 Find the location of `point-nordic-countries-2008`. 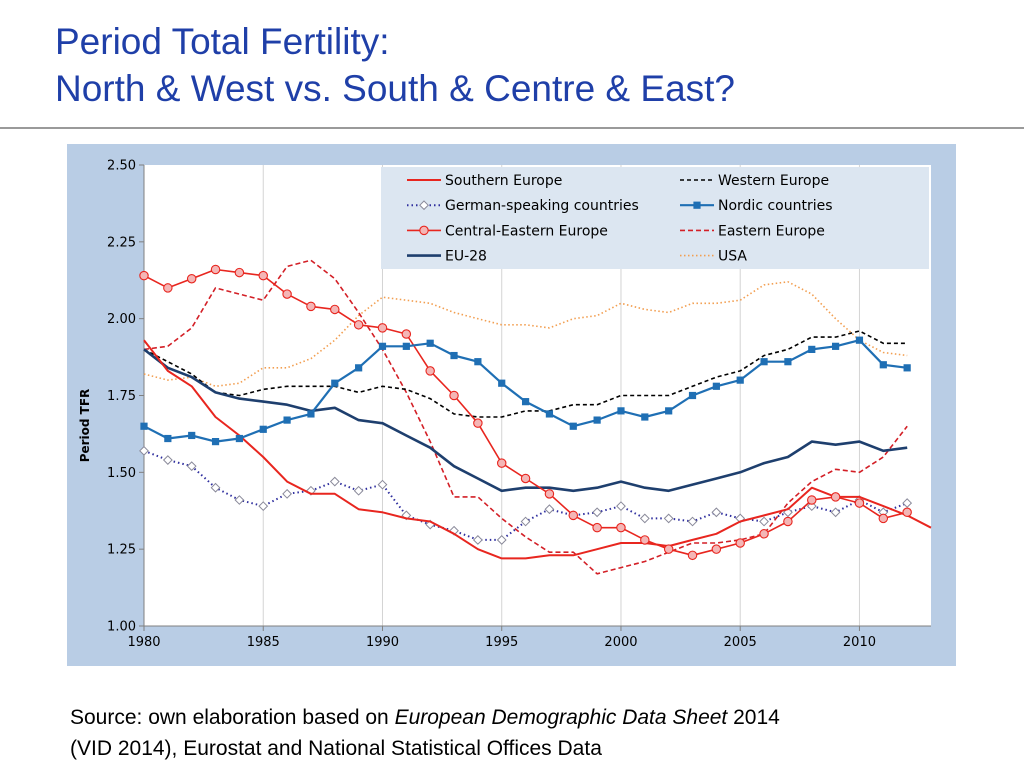

point-nordic-countries-2008 is located at coordinates (812, 349).